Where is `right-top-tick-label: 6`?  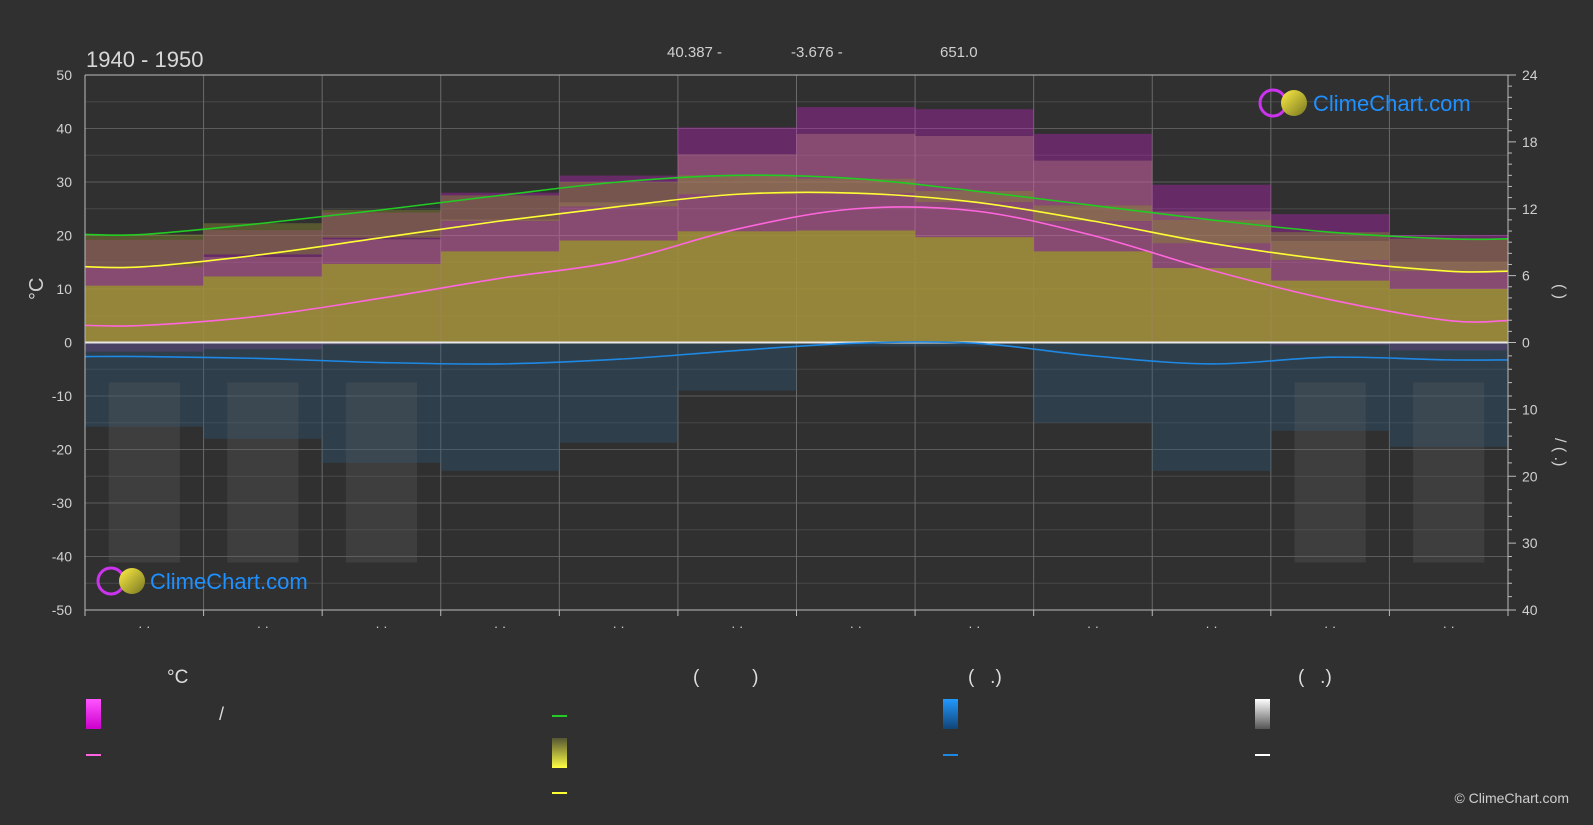 right-top-tick-label: 6 is located at coordinates (1526, 276).